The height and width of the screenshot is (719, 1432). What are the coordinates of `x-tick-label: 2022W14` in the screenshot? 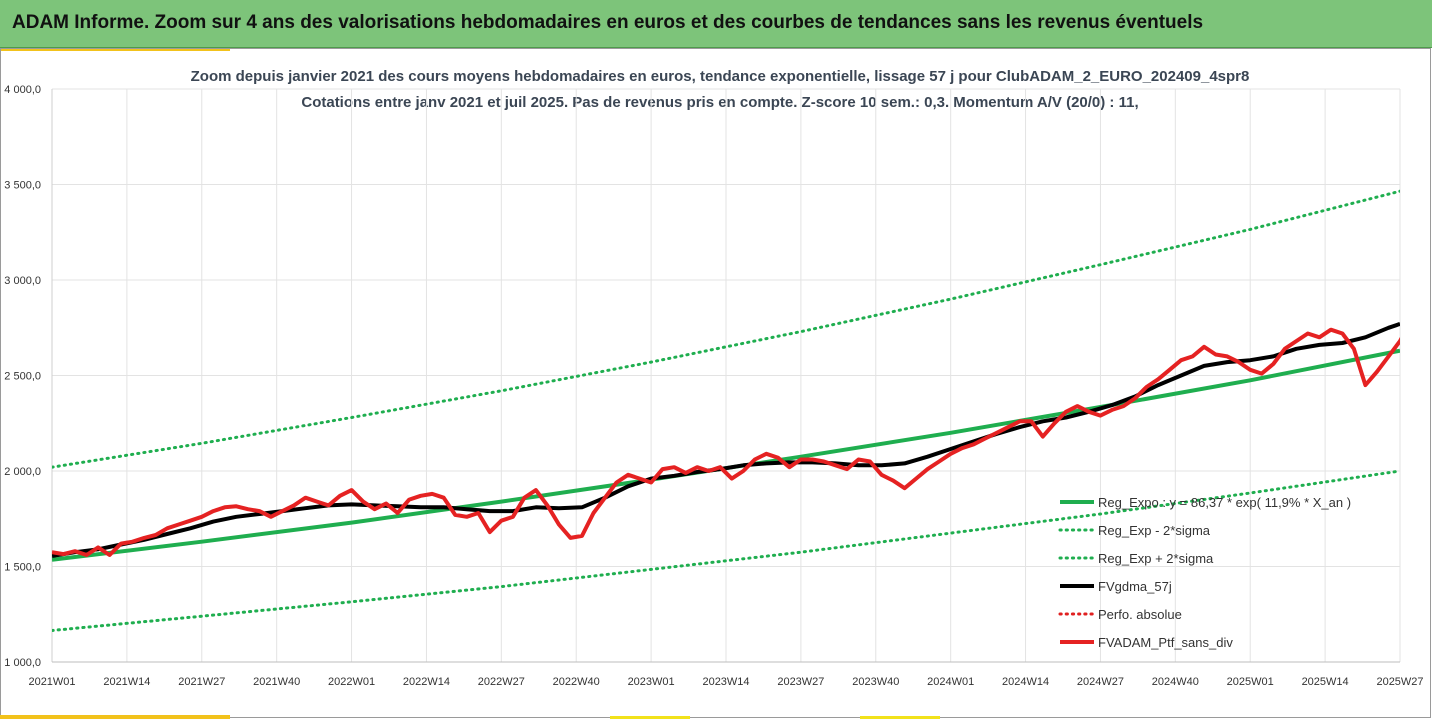 It's located at (426, 682).